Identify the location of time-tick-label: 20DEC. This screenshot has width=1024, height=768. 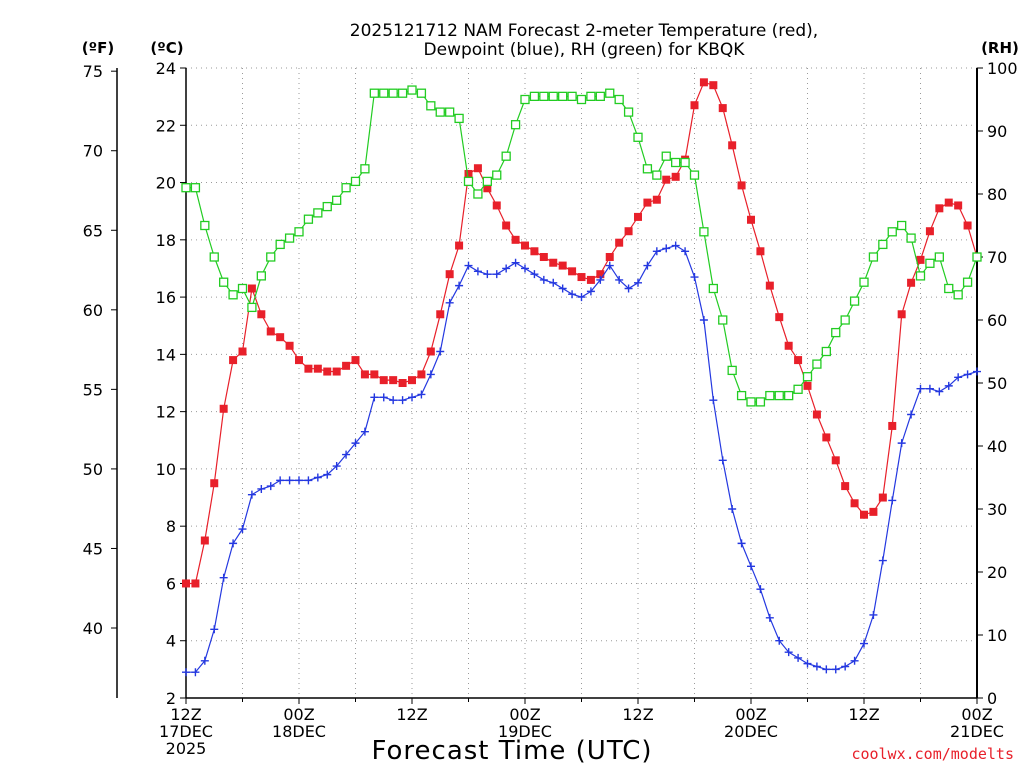
(751, 731).